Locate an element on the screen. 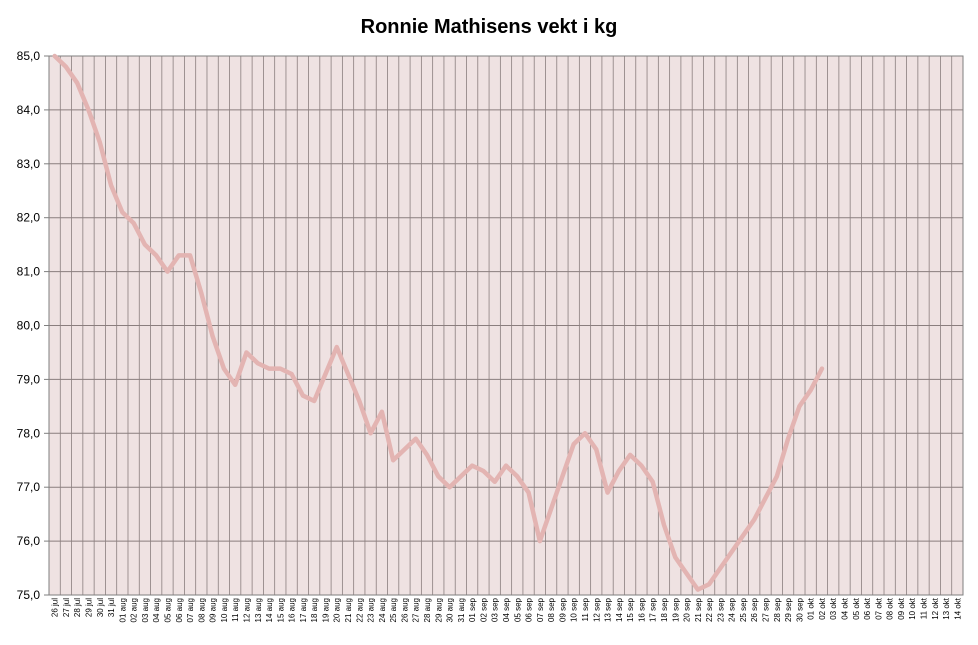 Image resolution: width=978 pixels, height=645 pixels. x-tick-label: 06 sep is located at coordinates (529, 609).